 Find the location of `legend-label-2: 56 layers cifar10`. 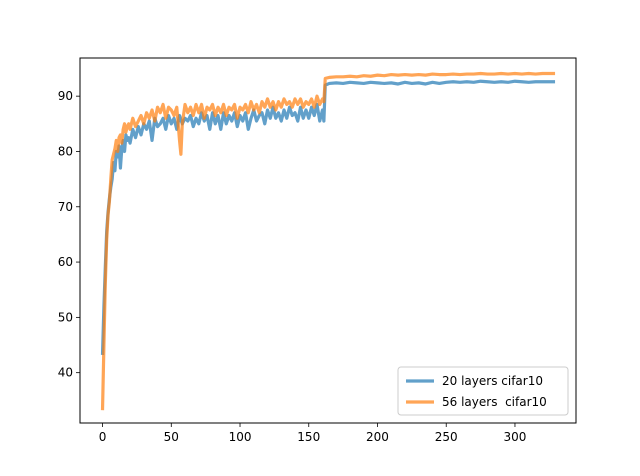

legend-label-2: 56 layers cifar10 is located at coordinates (494, 402).